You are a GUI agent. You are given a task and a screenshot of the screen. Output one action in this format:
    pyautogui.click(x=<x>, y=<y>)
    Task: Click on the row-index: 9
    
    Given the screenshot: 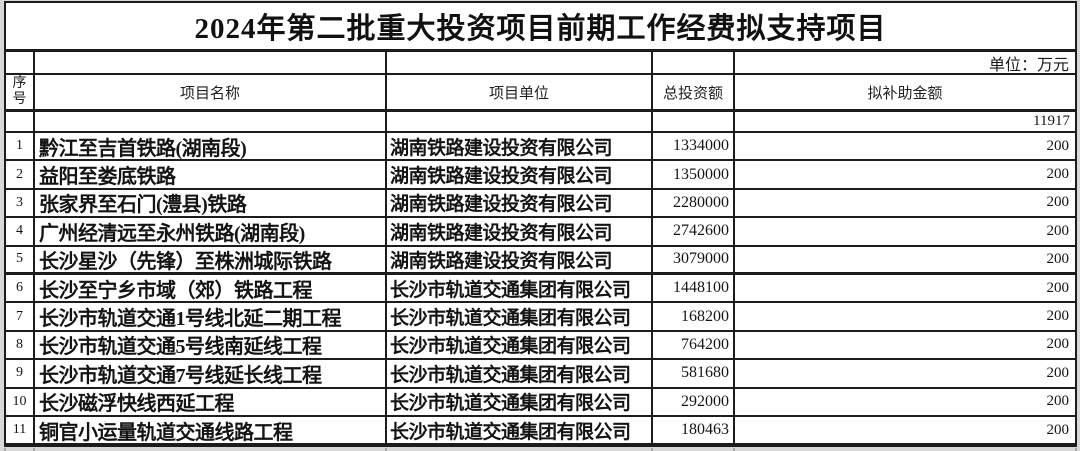 What is the action you would take?
    pyautogui.click(x=20, y=374)
    